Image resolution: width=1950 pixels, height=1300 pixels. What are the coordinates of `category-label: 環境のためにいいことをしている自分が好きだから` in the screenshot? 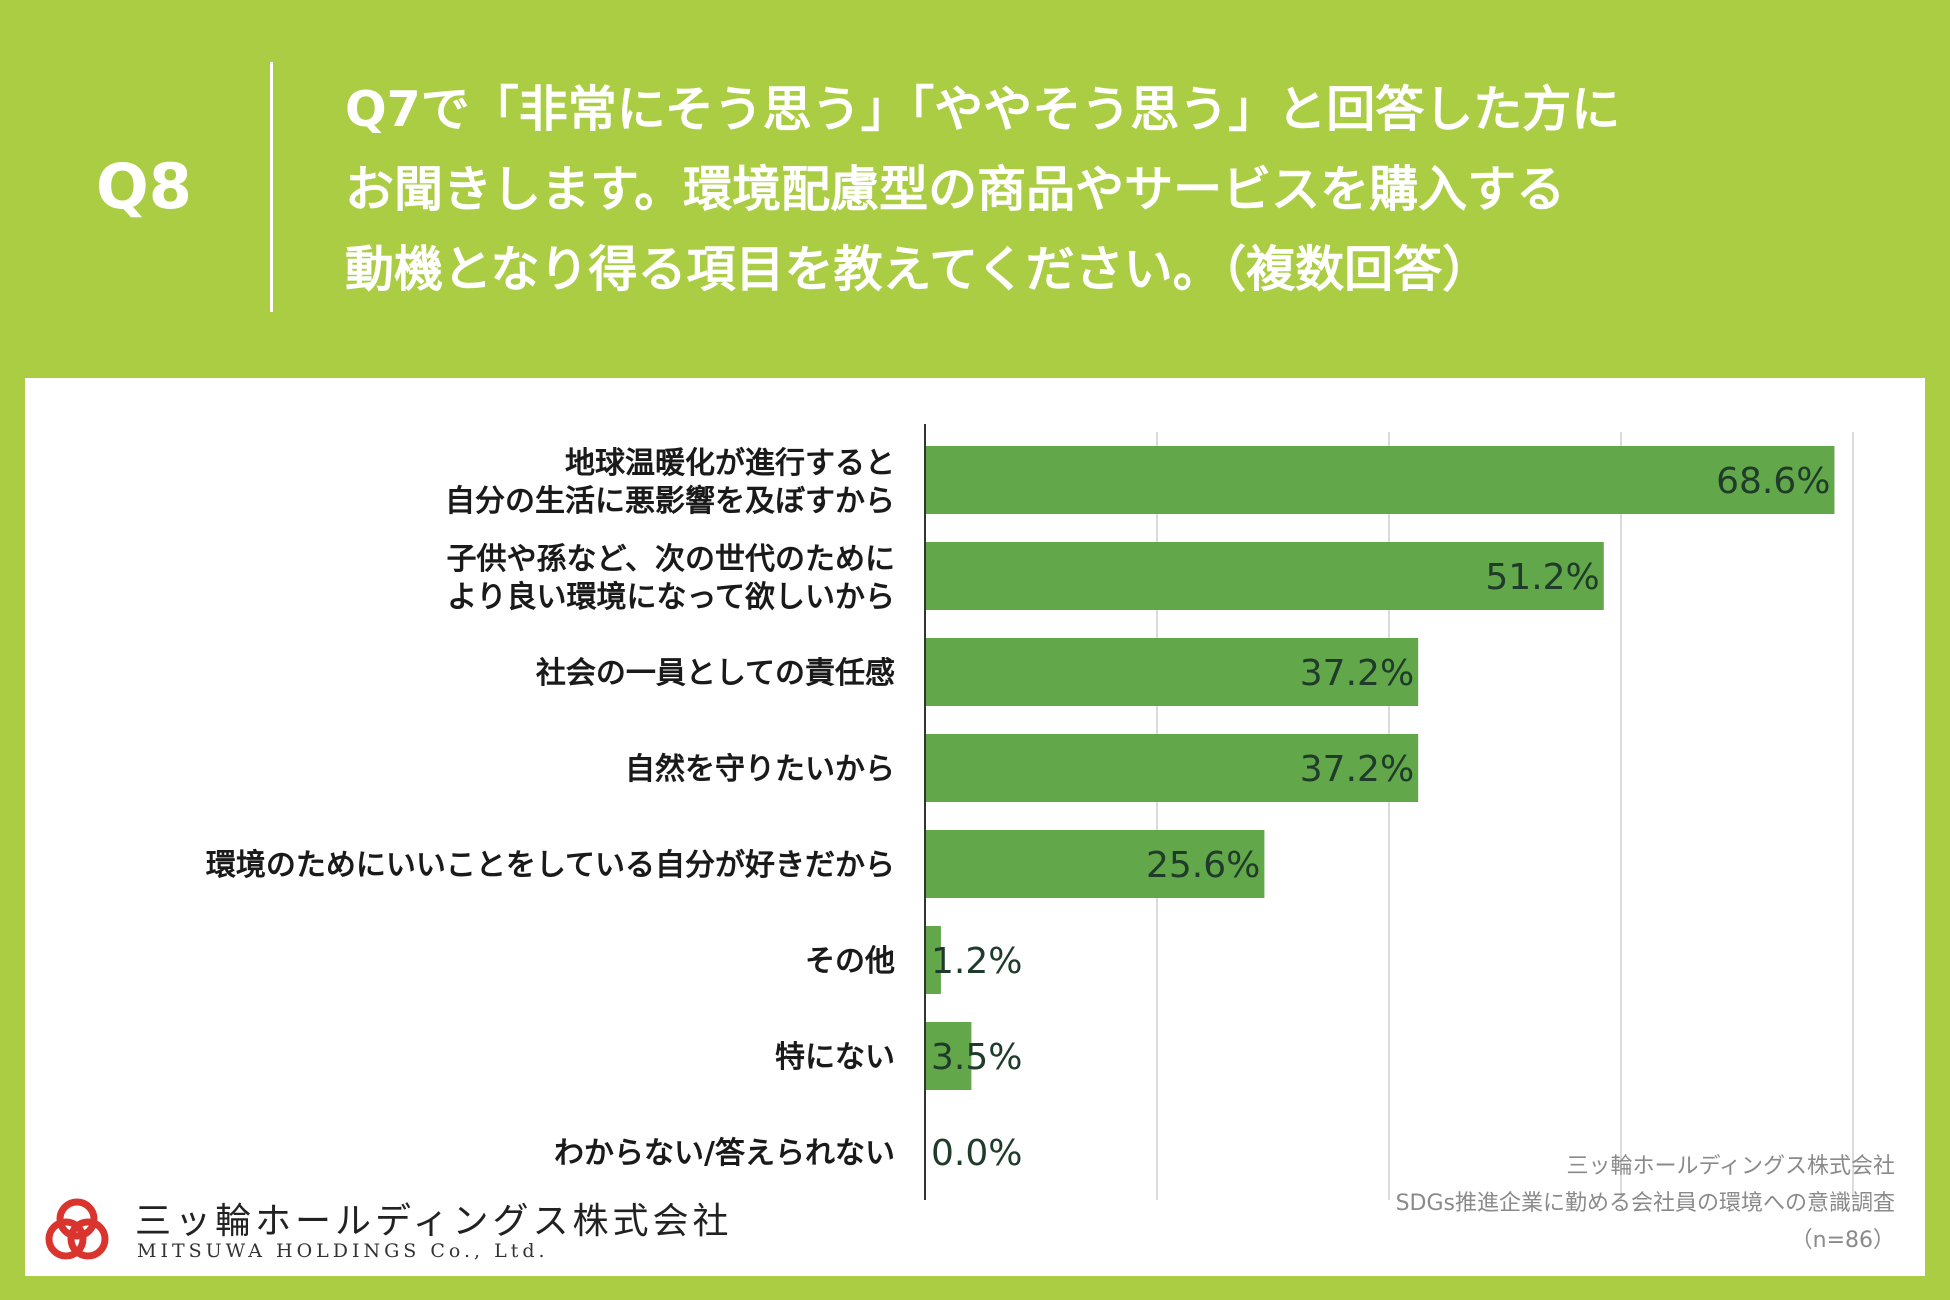 It's located at (550, 865).